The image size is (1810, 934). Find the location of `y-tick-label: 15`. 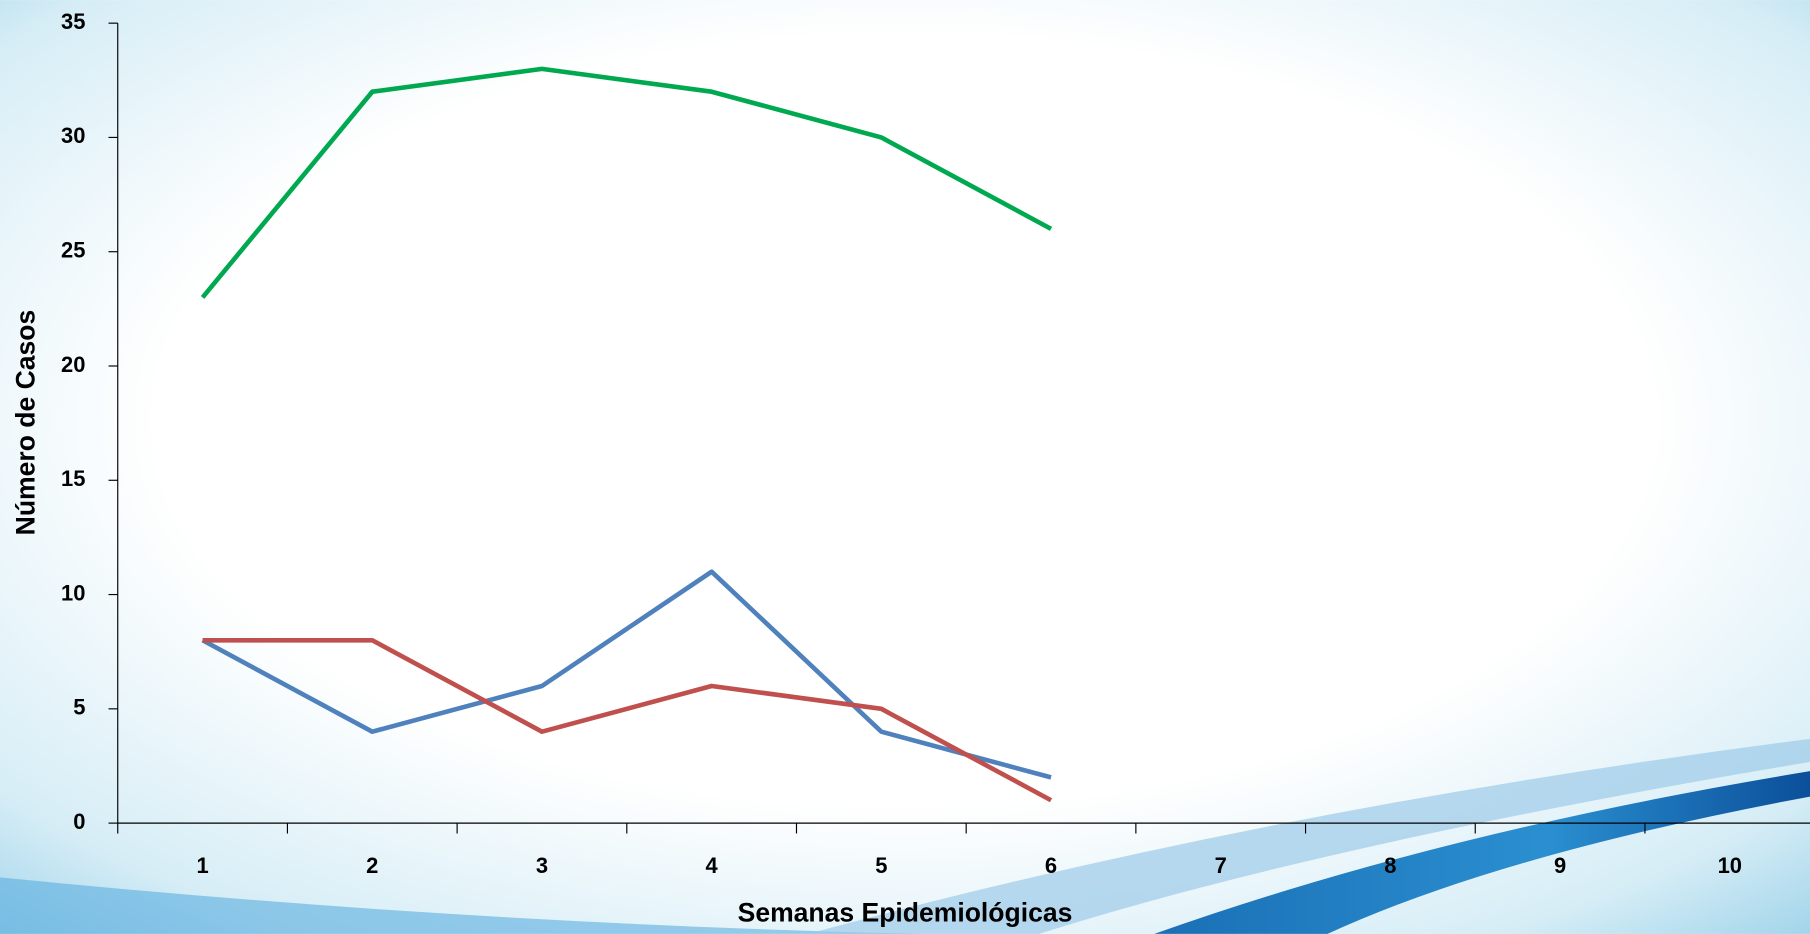

y-tick-label: 15 is located at coordinates (73, 478).